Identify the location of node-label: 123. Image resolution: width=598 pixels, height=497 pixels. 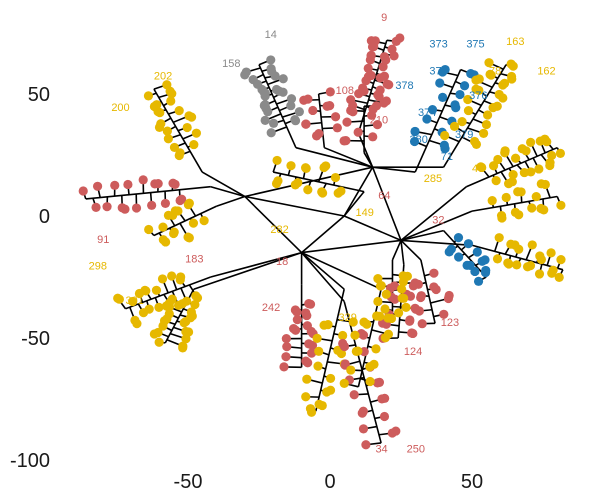
(450, 323).